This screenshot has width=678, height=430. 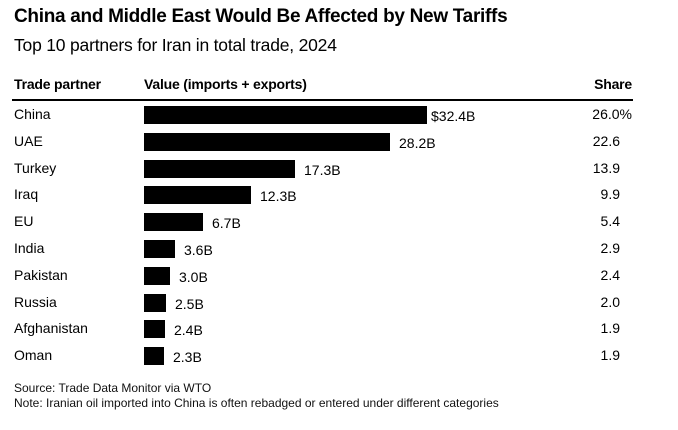 What do you see at coordinates (225, 84) in the screenshot?
I see `column-header-value: Value (imports + exports)` at bounding box center [225, 84].